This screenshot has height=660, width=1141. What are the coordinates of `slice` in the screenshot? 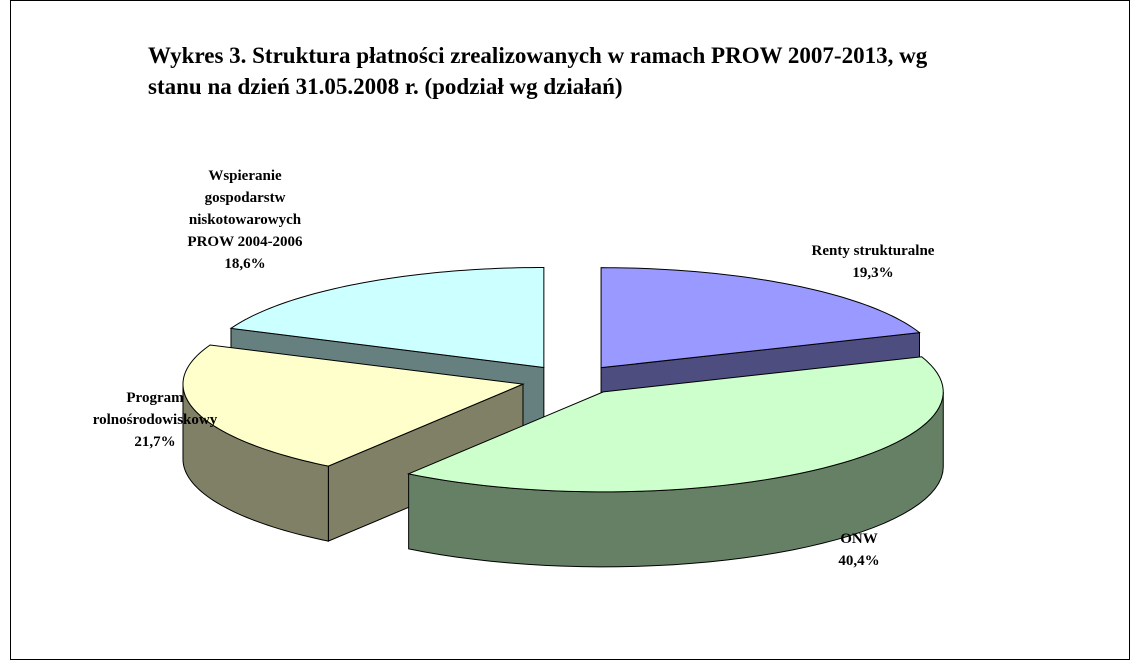 It's located at (353, 443).